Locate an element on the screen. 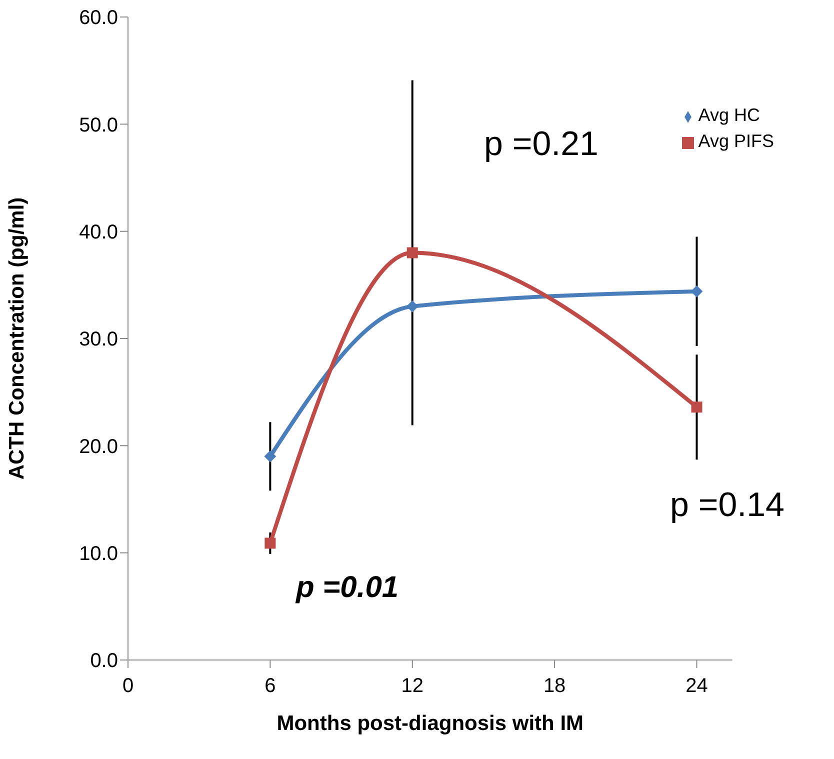 This screenshot has height=759, width=834. legend-label: Avg HC is located at coordinates (729, 115).